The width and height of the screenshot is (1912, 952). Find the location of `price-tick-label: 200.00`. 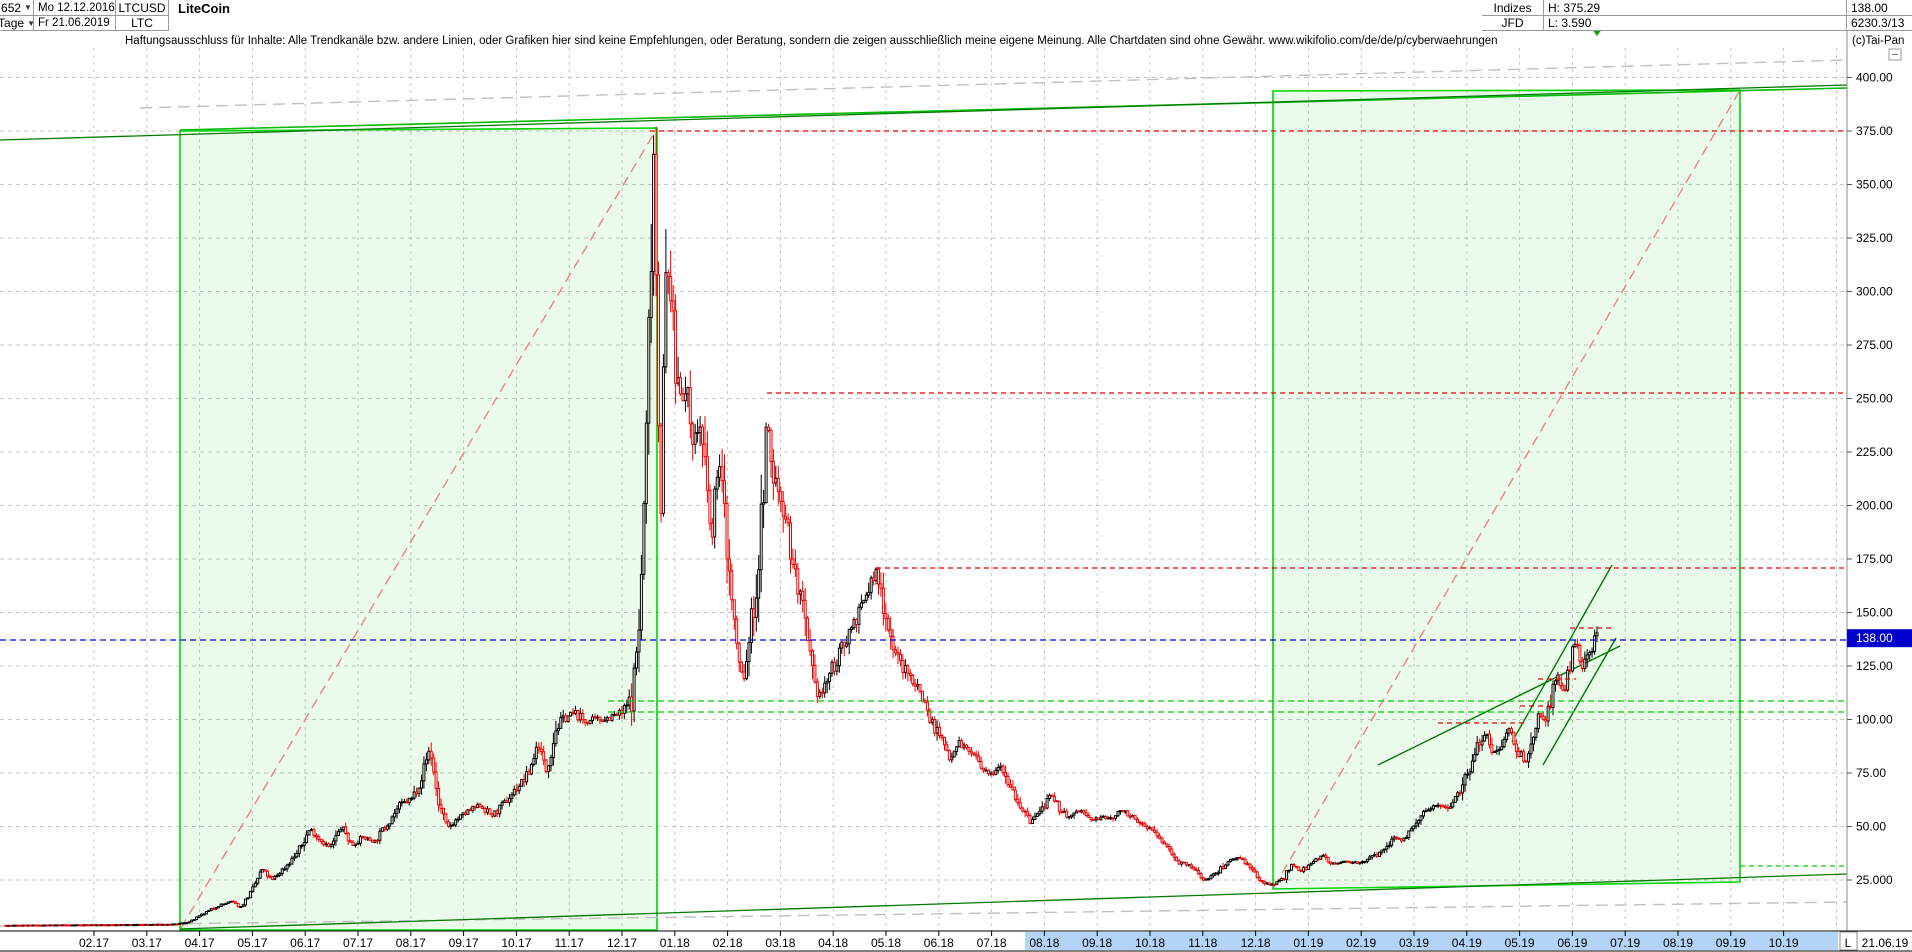

price-tick-label: 200.00 is located at coordinates (1874, 506).